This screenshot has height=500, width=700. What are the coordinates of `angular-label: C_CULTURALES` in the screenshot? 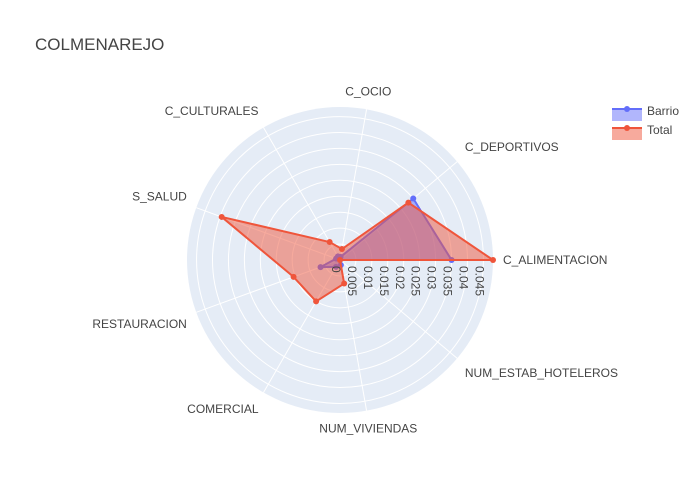 It's located at (212, 111).